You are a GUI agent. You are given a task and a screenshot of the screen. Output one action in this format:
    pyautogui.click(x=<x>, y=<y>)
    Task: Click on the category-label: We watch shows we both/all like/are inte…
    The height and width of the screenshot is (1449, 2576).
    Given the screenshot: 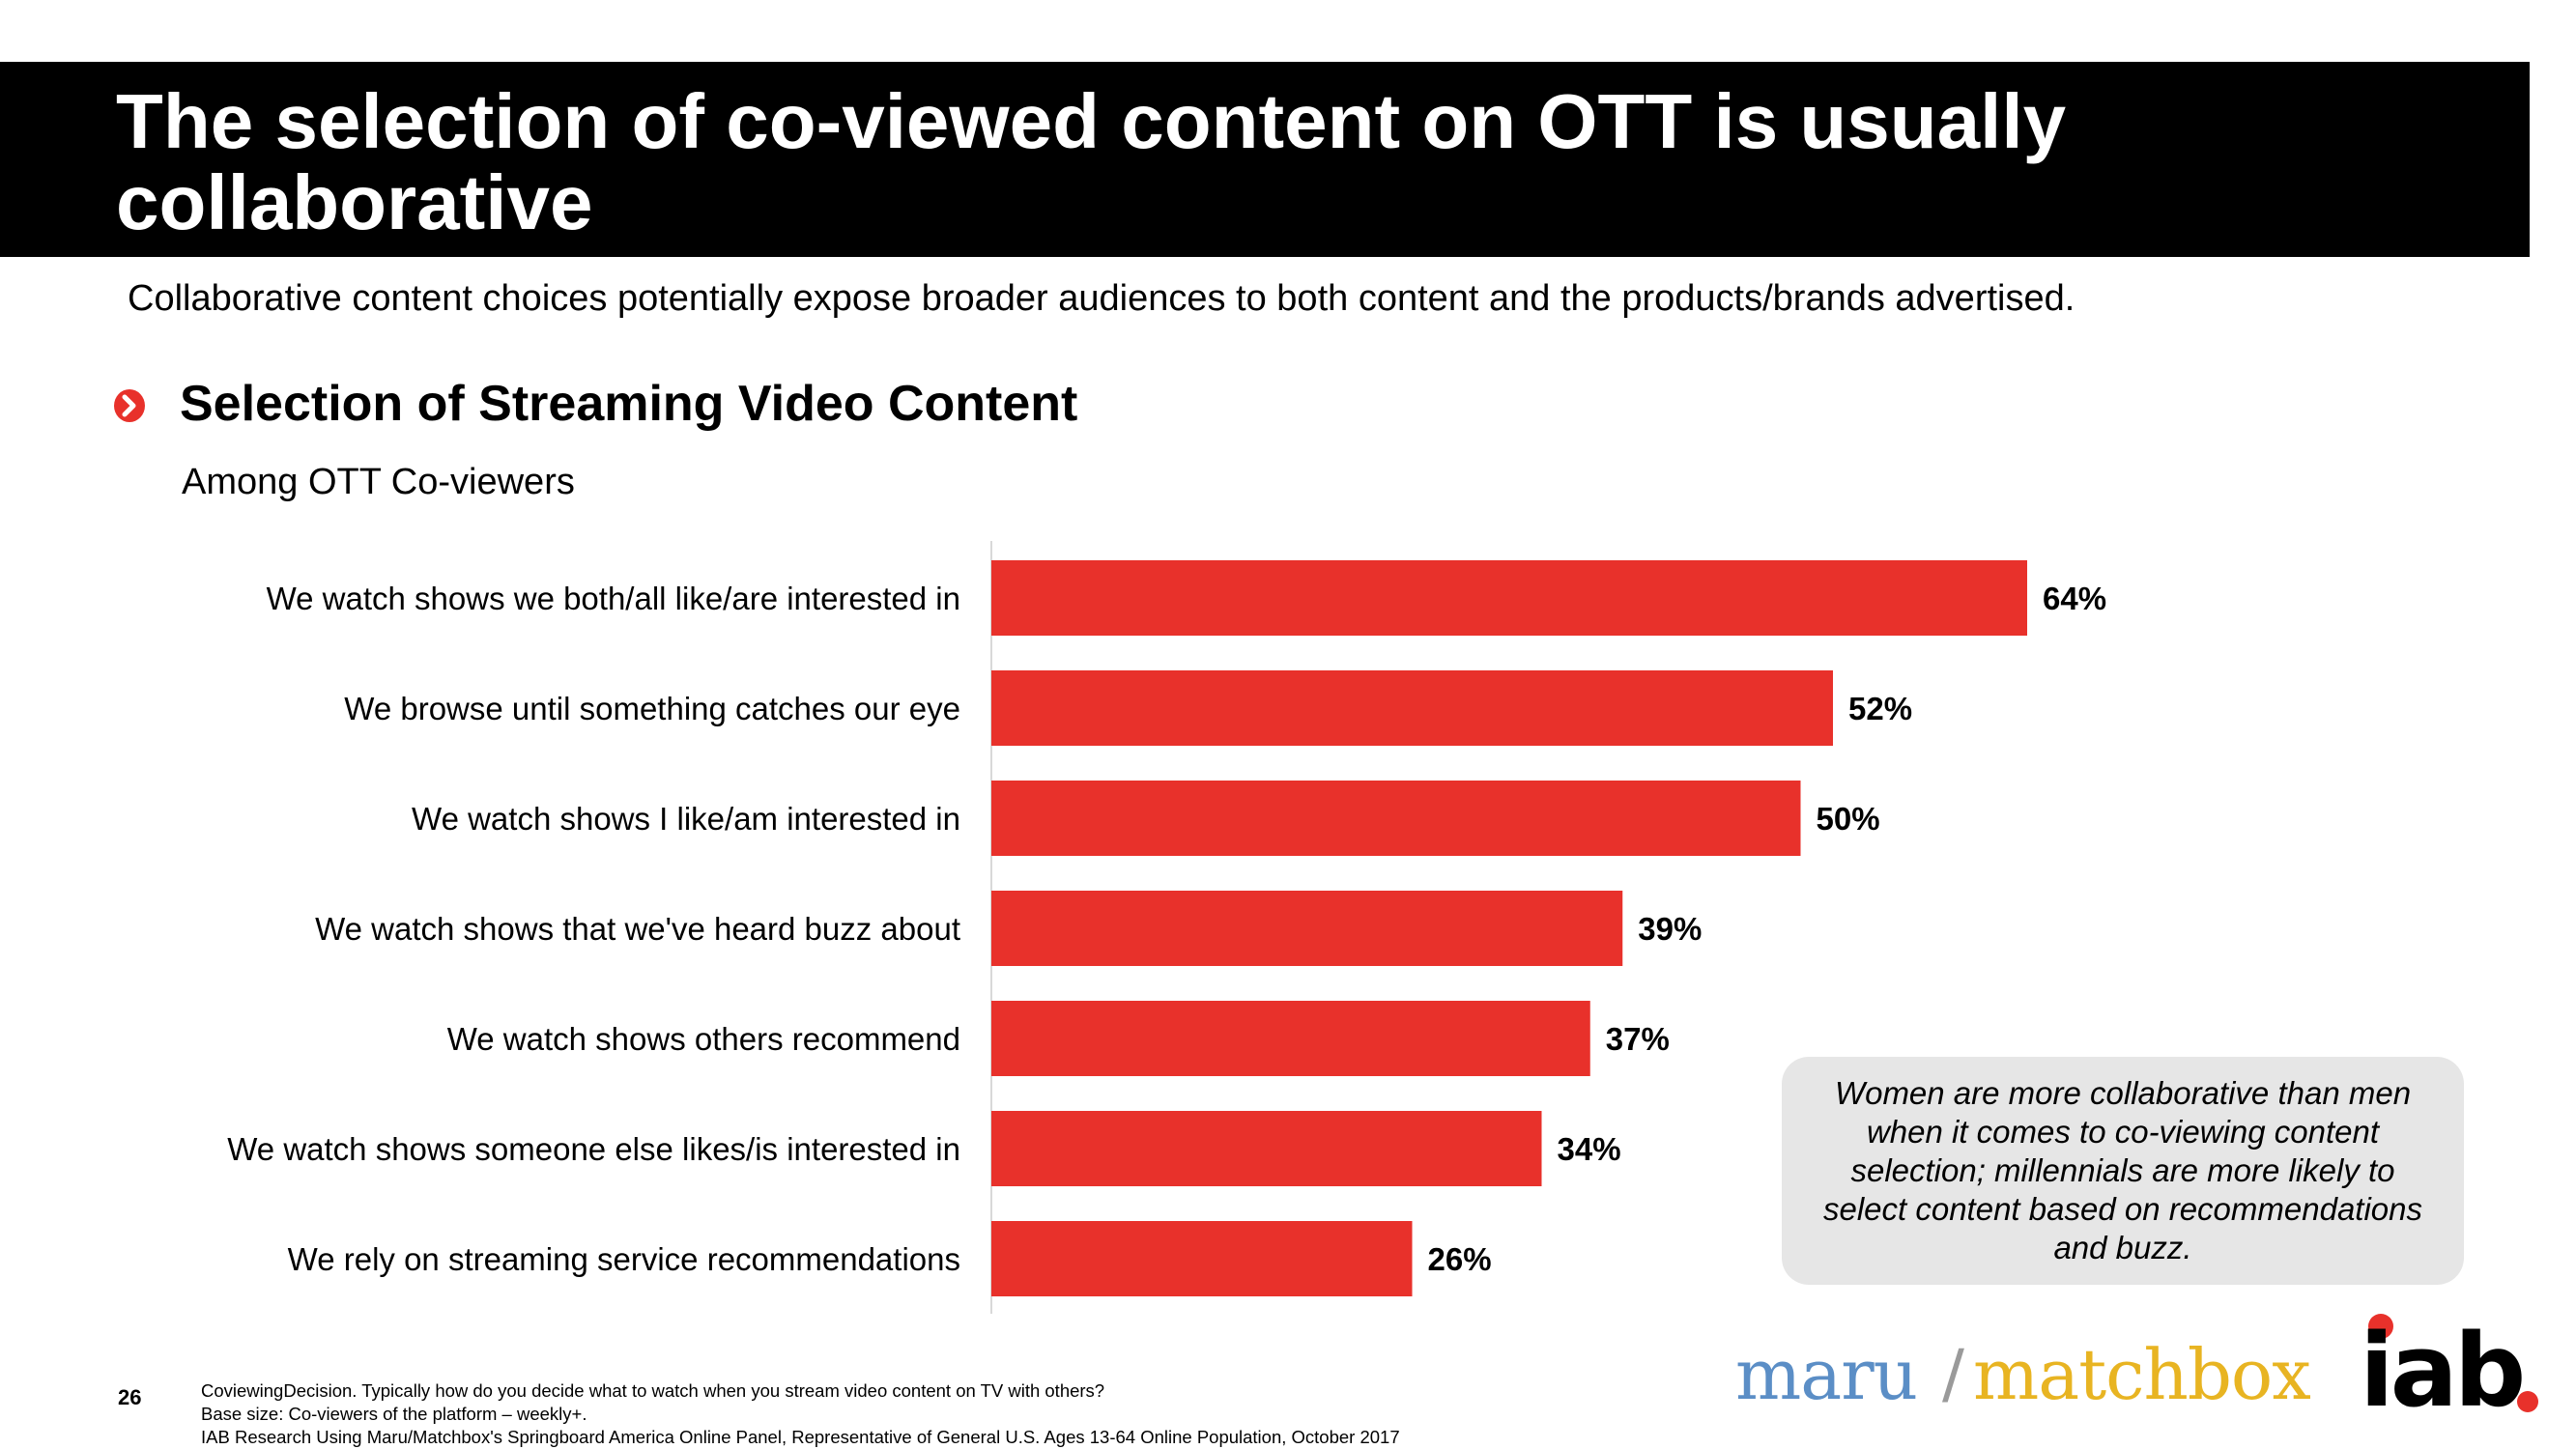 What is the action you would take?
    pyautogui.click(x=613, y=598)
    